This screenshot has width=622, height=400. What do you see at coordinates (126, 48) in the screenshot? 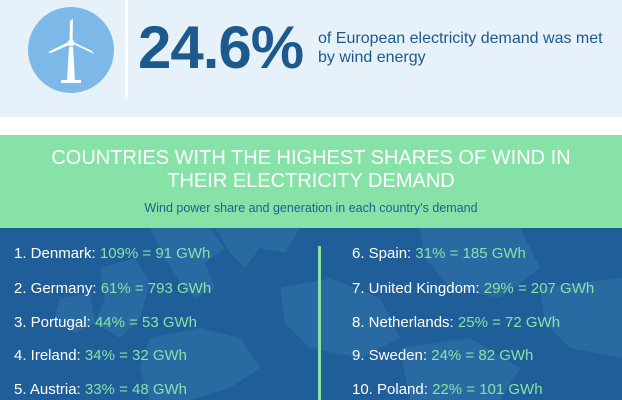
I see `header-divider` at bounding box center [126, 48].